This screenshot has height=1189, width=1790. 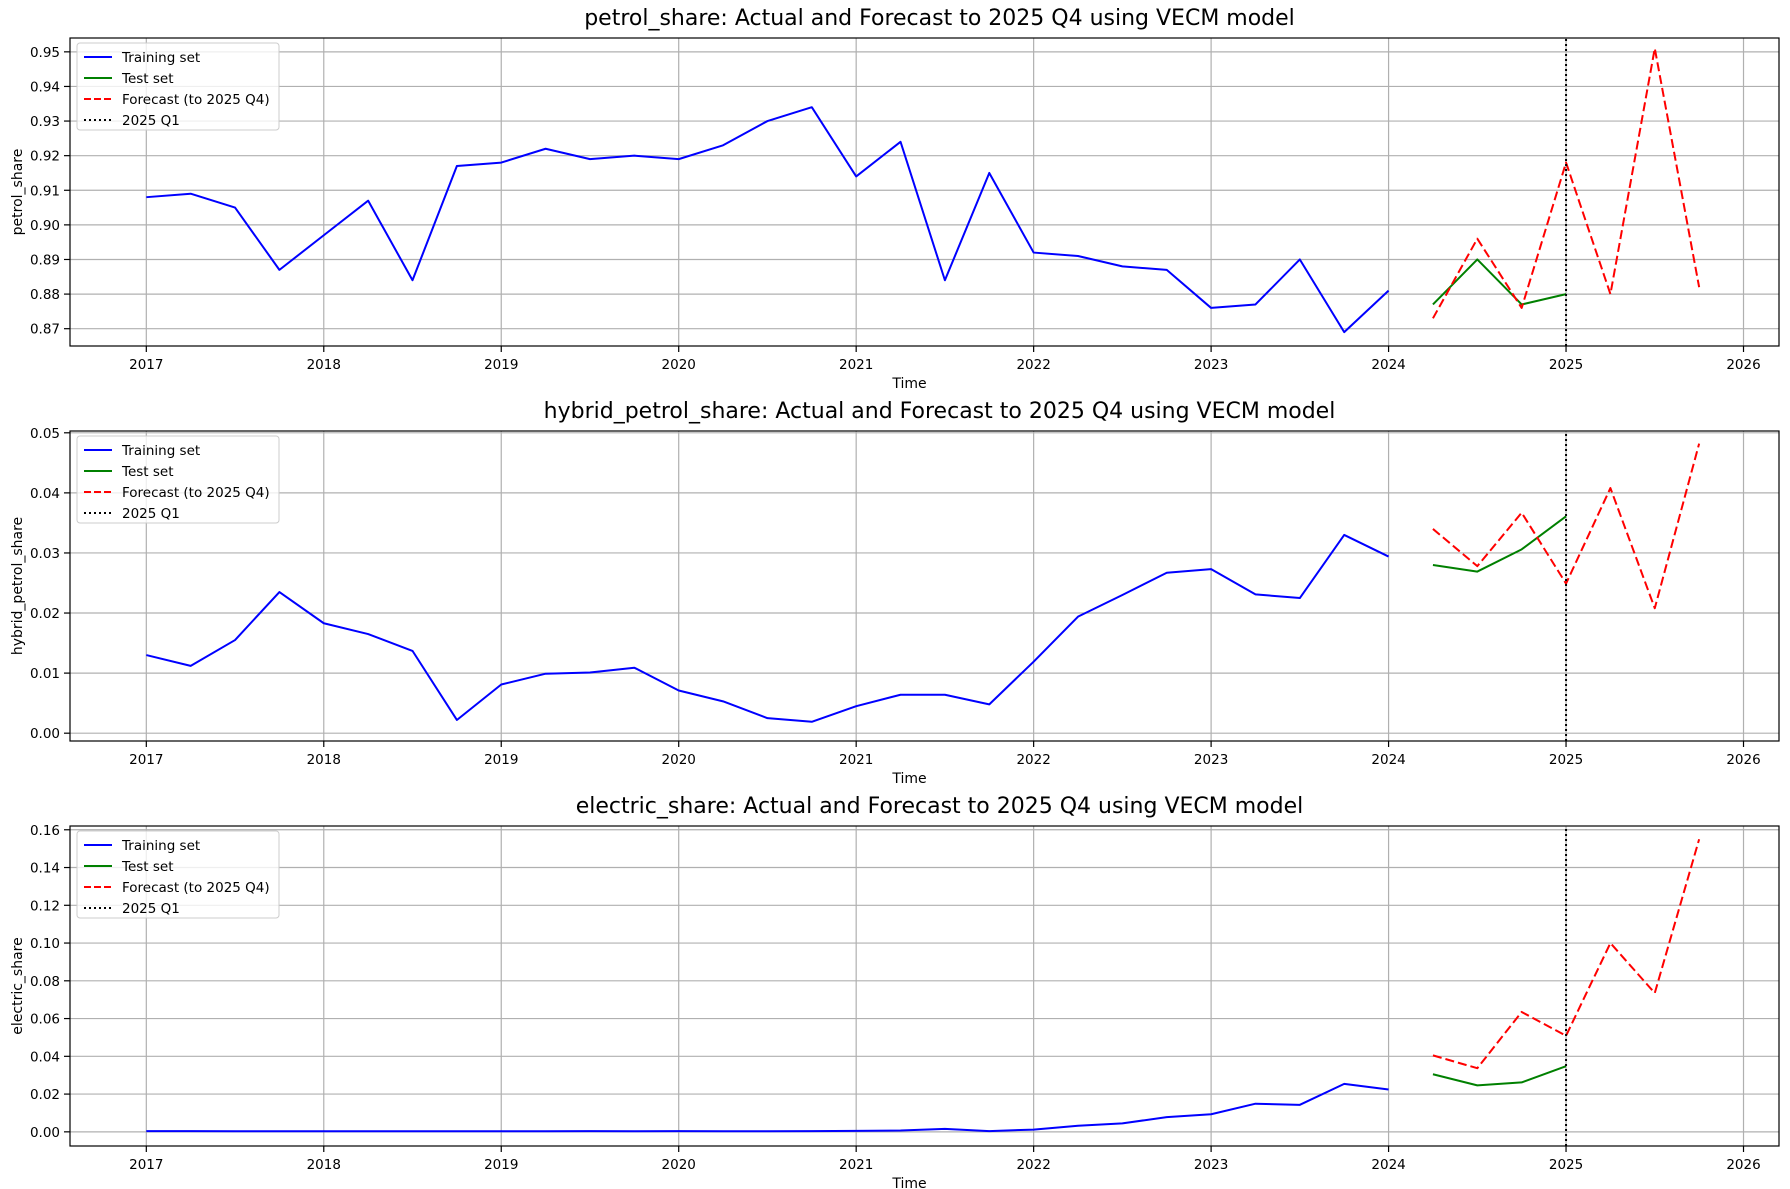 I want to click on y-tick-label: 0.91, so click(x=45, y=191).